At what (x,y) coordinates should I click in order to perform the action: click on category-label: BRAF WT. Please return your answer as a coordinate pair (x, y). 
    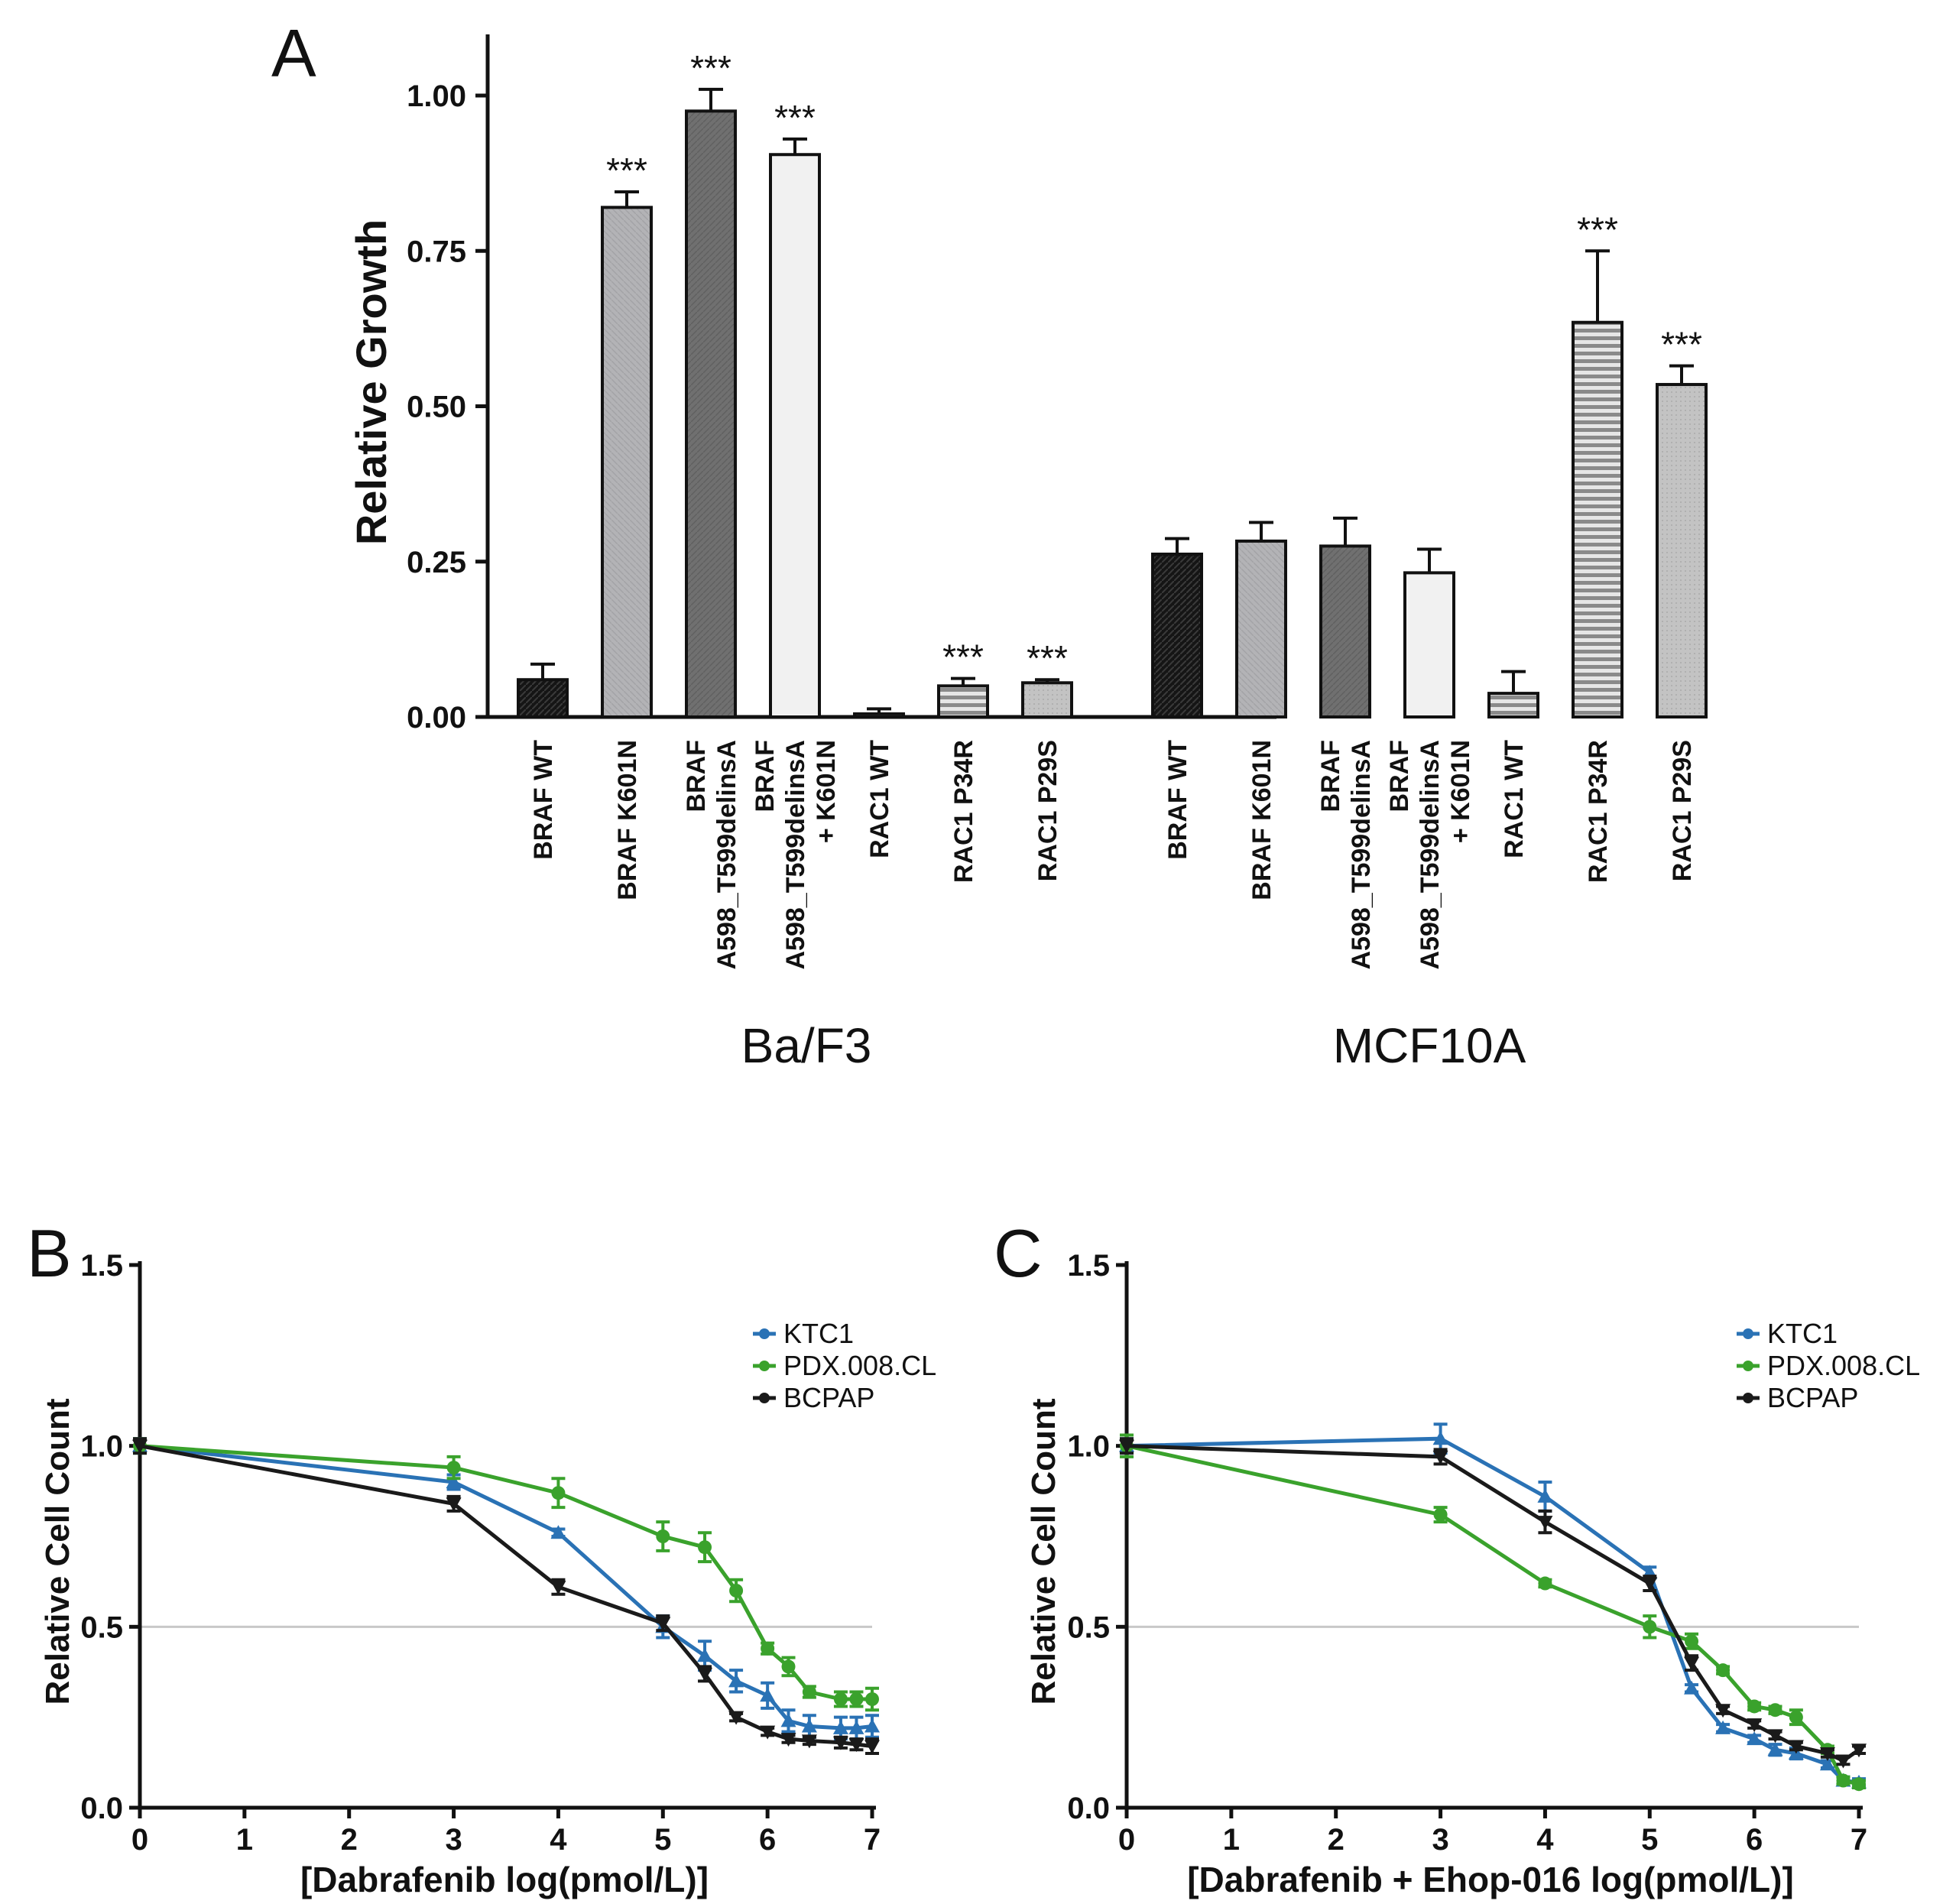
    Looking at the image, I should click on (1177, 800).